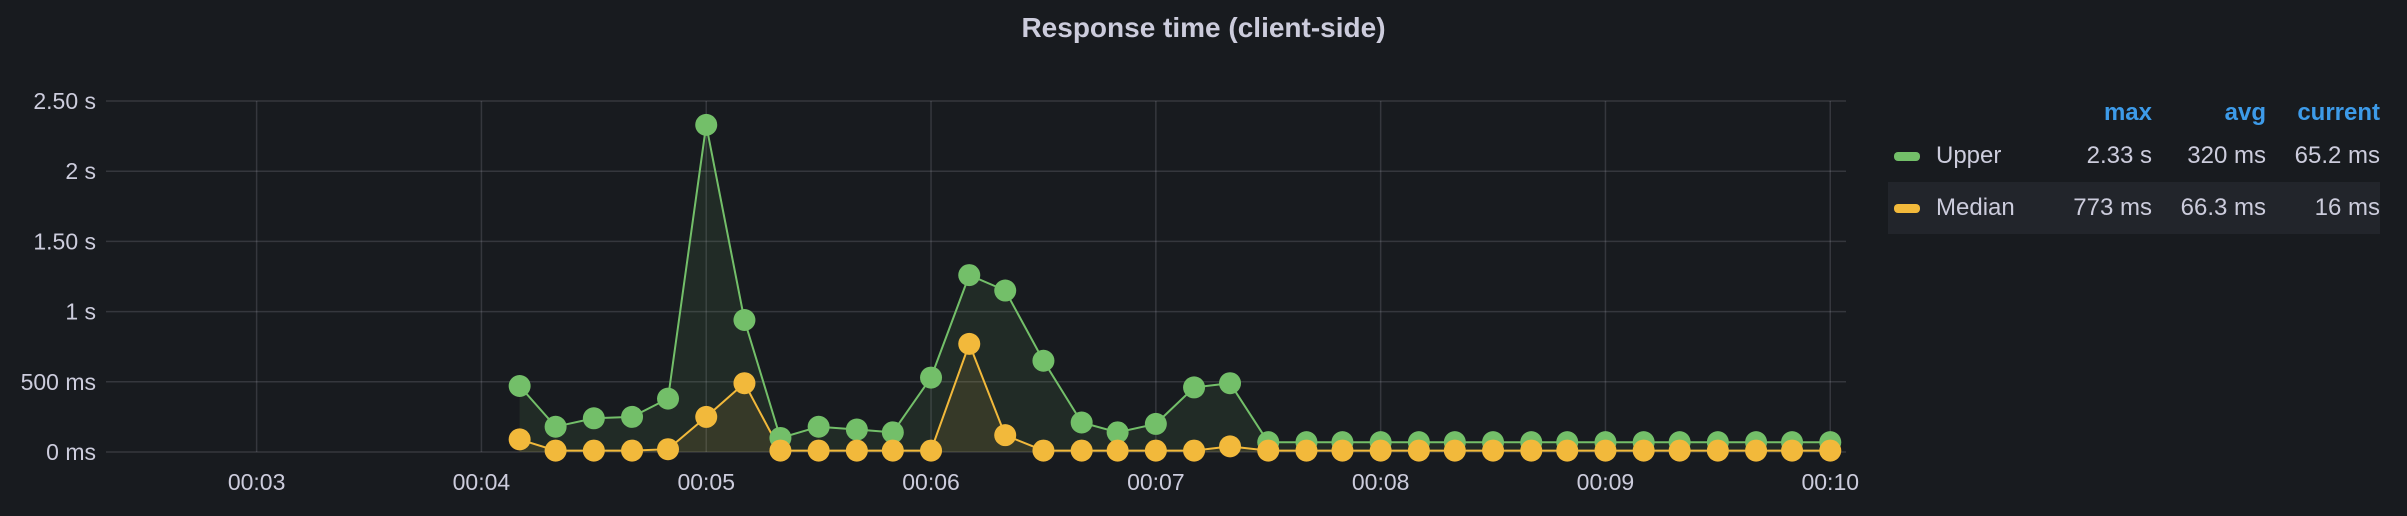 This screenshot has width=2407, height=516. I want to click on x-tick-label: 00:09, so click(1606, 482).